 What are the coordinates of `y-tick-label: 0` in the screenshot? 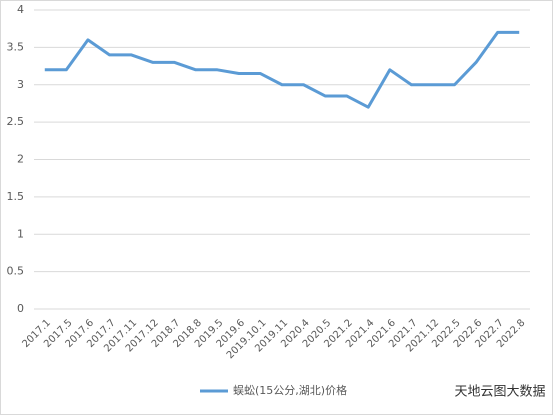 It's located at (20, 308).